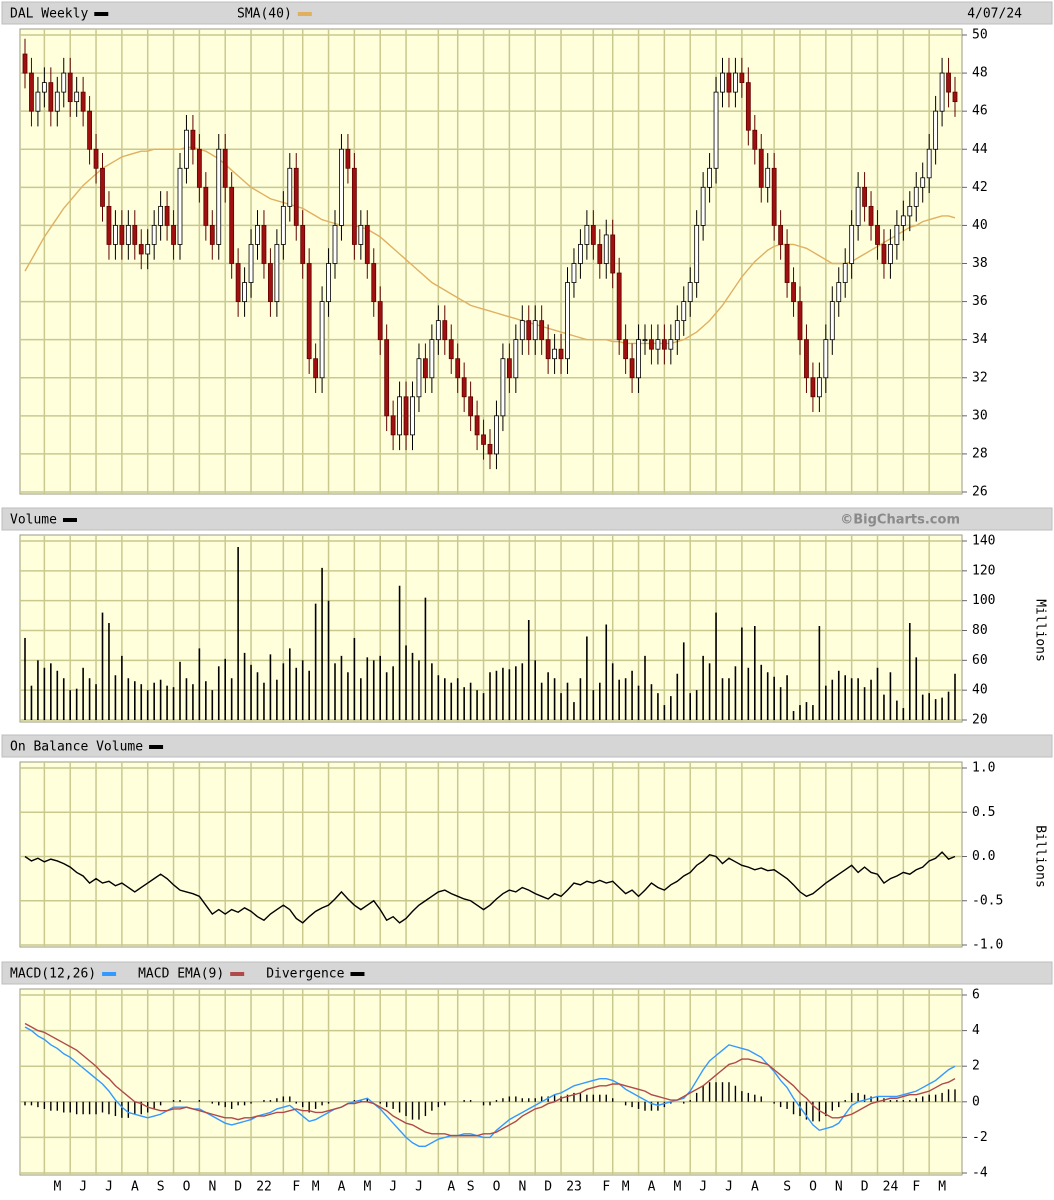  What do you see at coordinates (490, 245) in the screenshot?
I see `sma-line` at bounding box center [490, 245].